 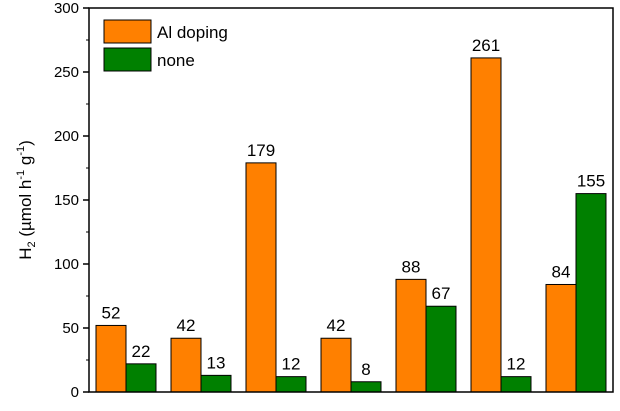 What do you see at coordinates (486, 45) in the screenshot?
I see `data-label-al-doping: 261` at bounding box center [486, 45].